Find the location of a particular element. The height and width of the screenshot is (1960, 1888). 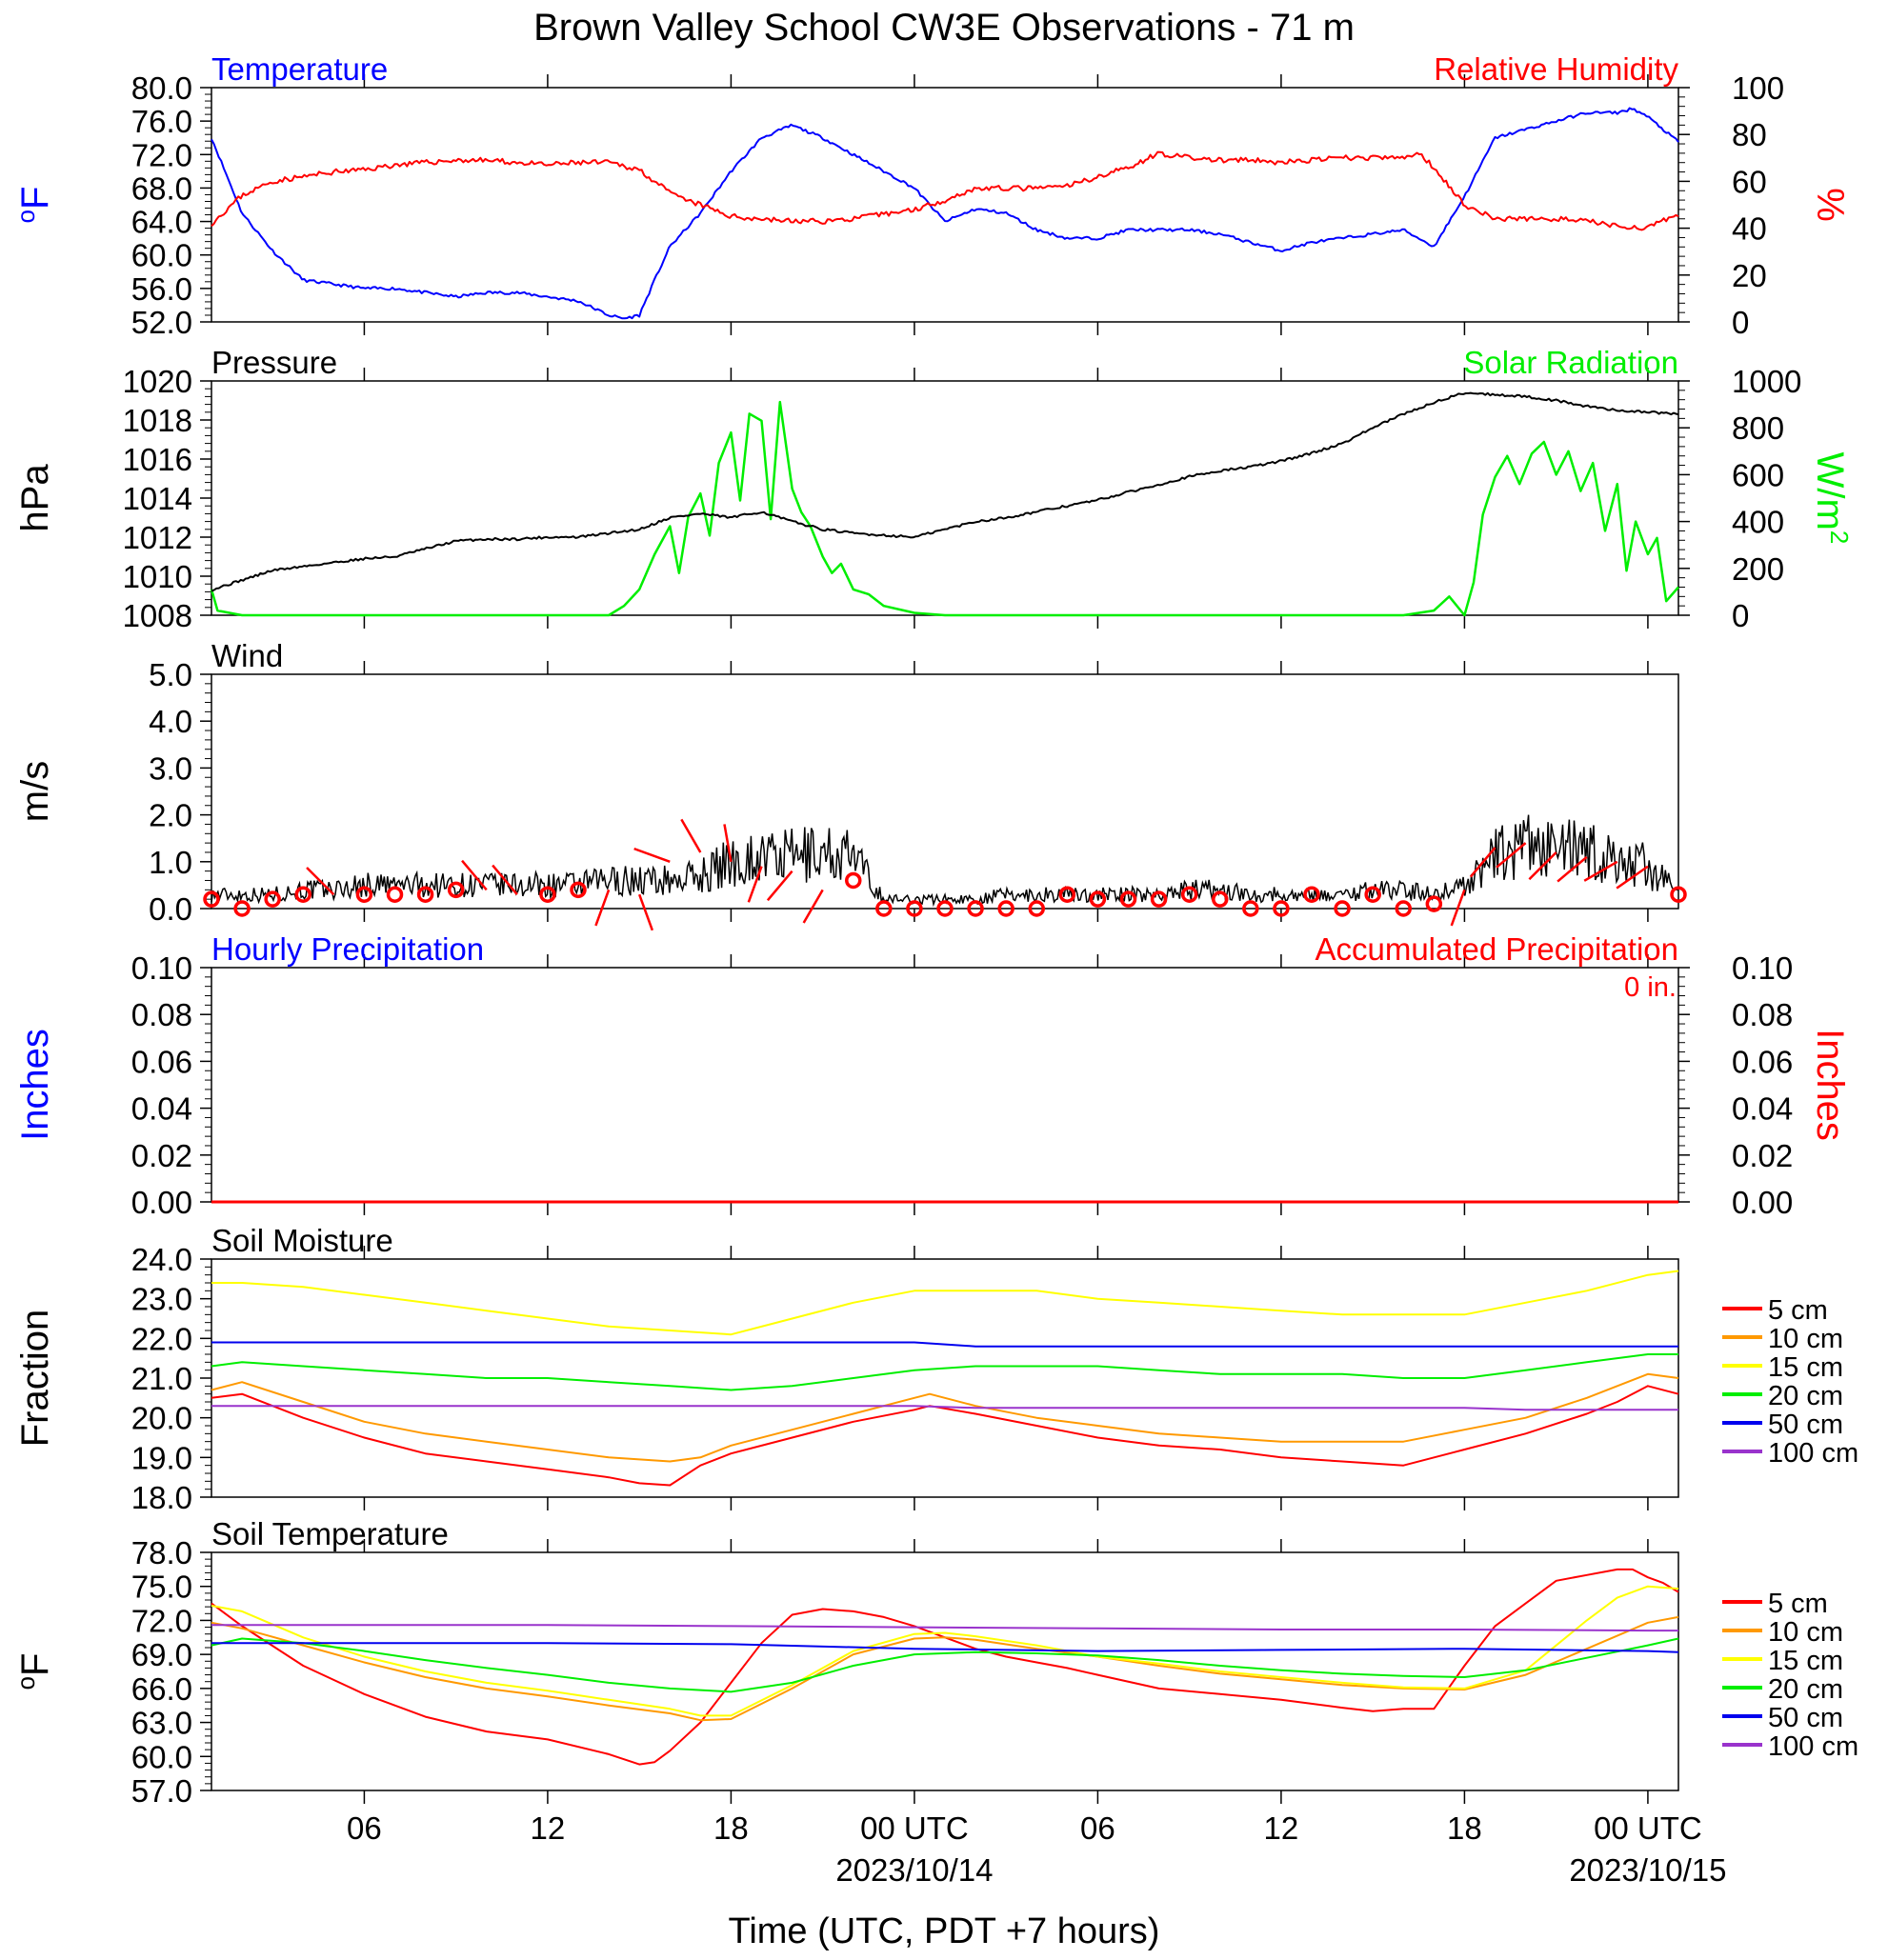

depth-line-5cm is located at coordinates (945, 1436).